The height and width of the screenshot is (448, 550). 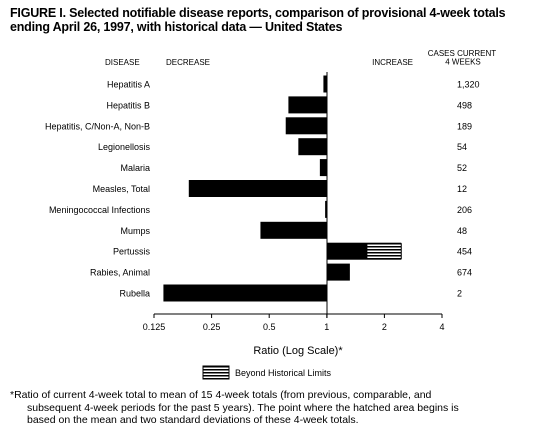 I want to click on x-axis-ticks: 0.125 0.25 0.5 1 2 4, so click(x=294, y=323).